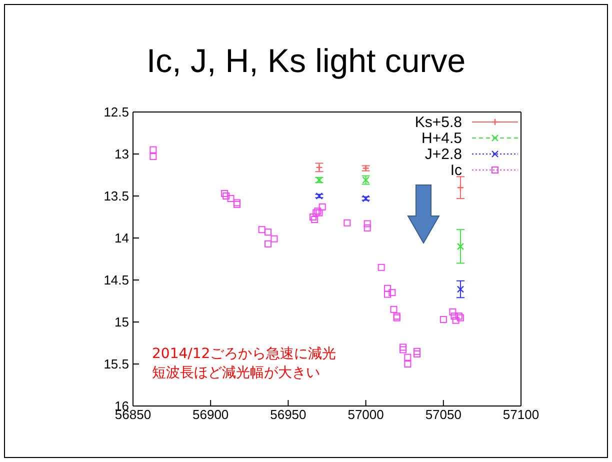 This screenshot has width=612, height=462. What do you see at coordinates (236, 373) in the screenshot?
I see `annotation: 短波長ほど減光幅が大きい` at bounding box center [236, 373].